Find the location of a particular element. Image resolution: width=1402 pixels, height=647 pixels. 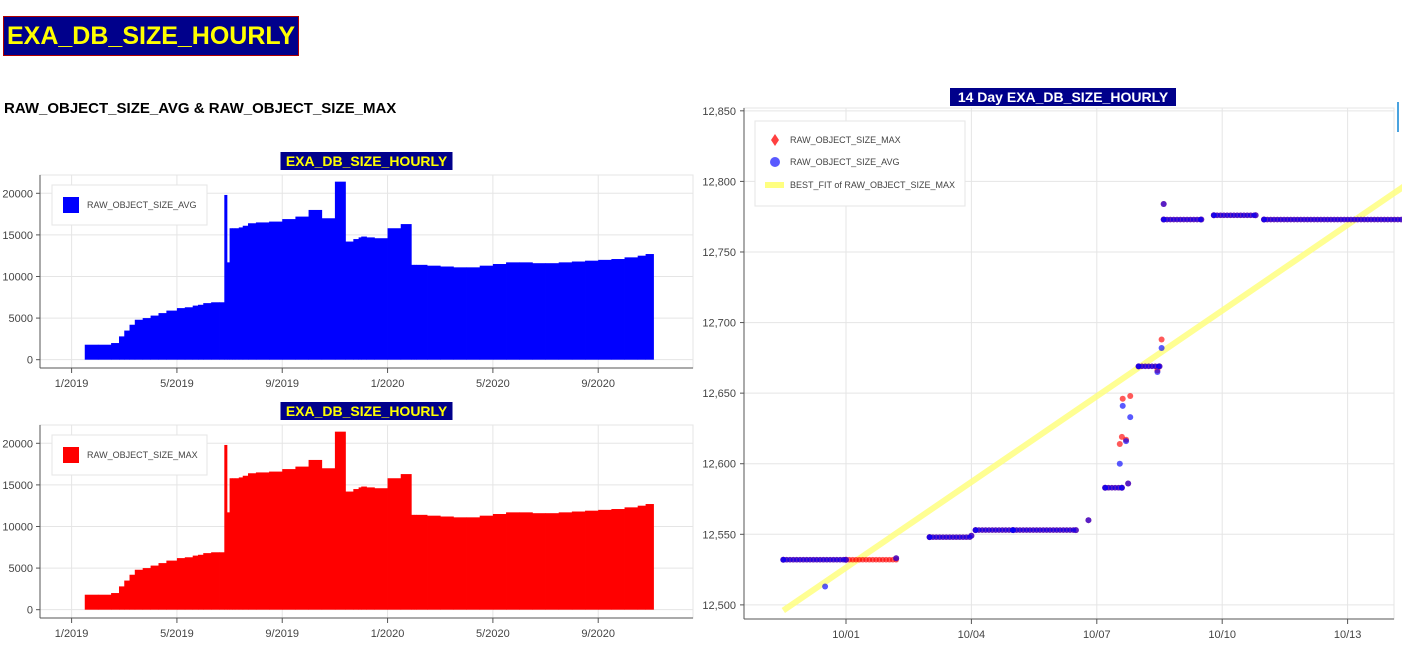

scroll-indicator is located at coordinates (1398, 117).